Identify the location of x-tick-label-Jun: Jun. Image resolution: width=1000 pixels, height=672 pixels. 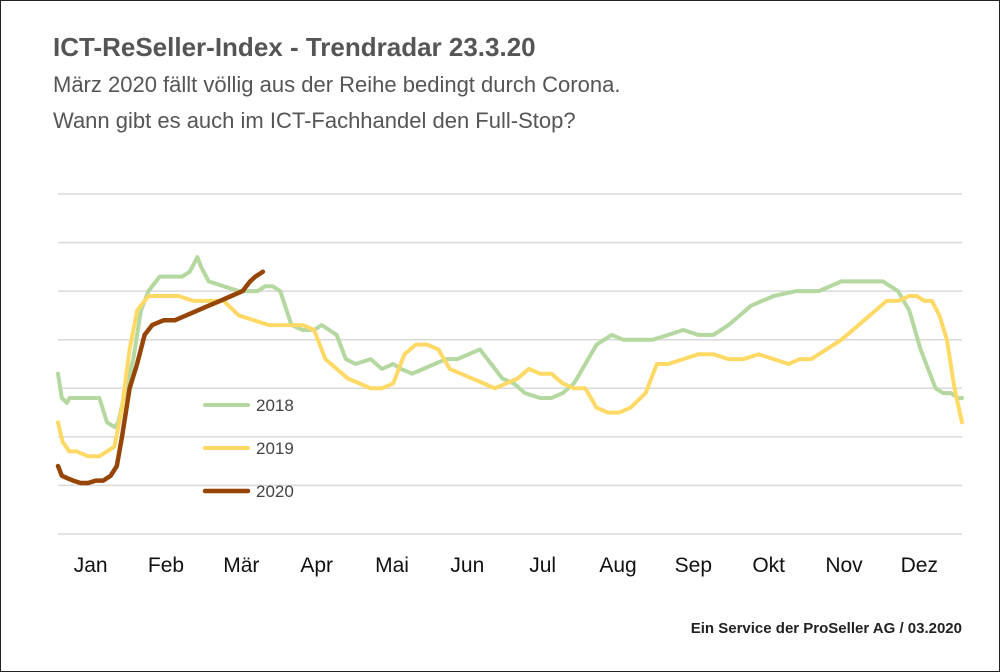
(467, 565).